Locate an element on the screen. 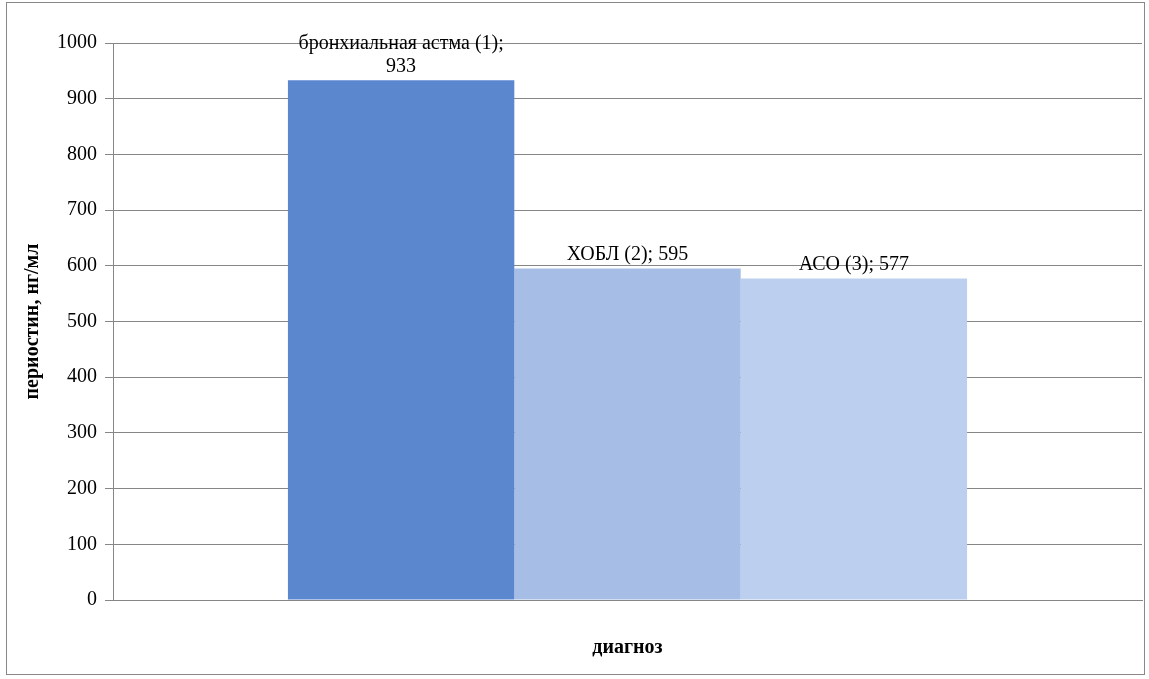  y-tick-label: 700 is located at coordinates (82, 208).